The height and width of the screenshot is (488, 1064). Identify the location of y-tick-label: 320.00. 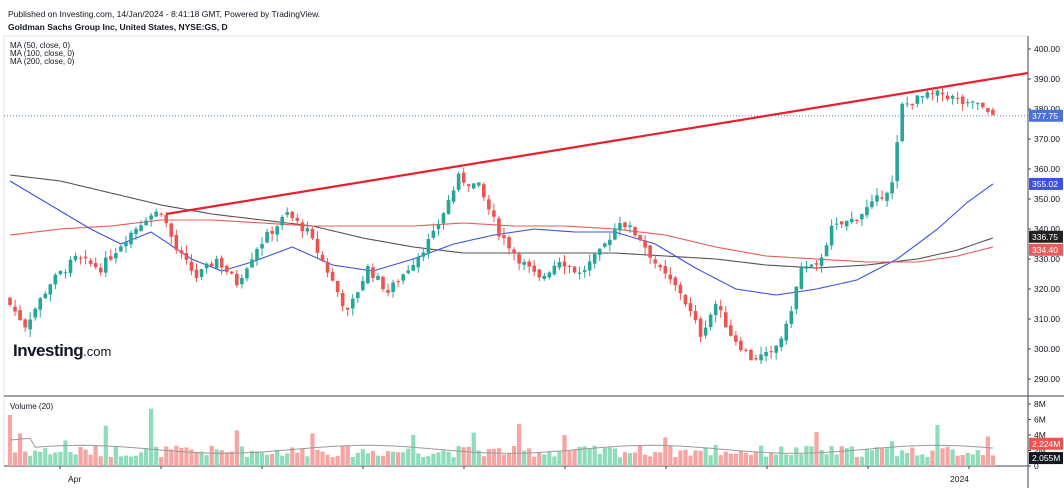
(1047, 289).